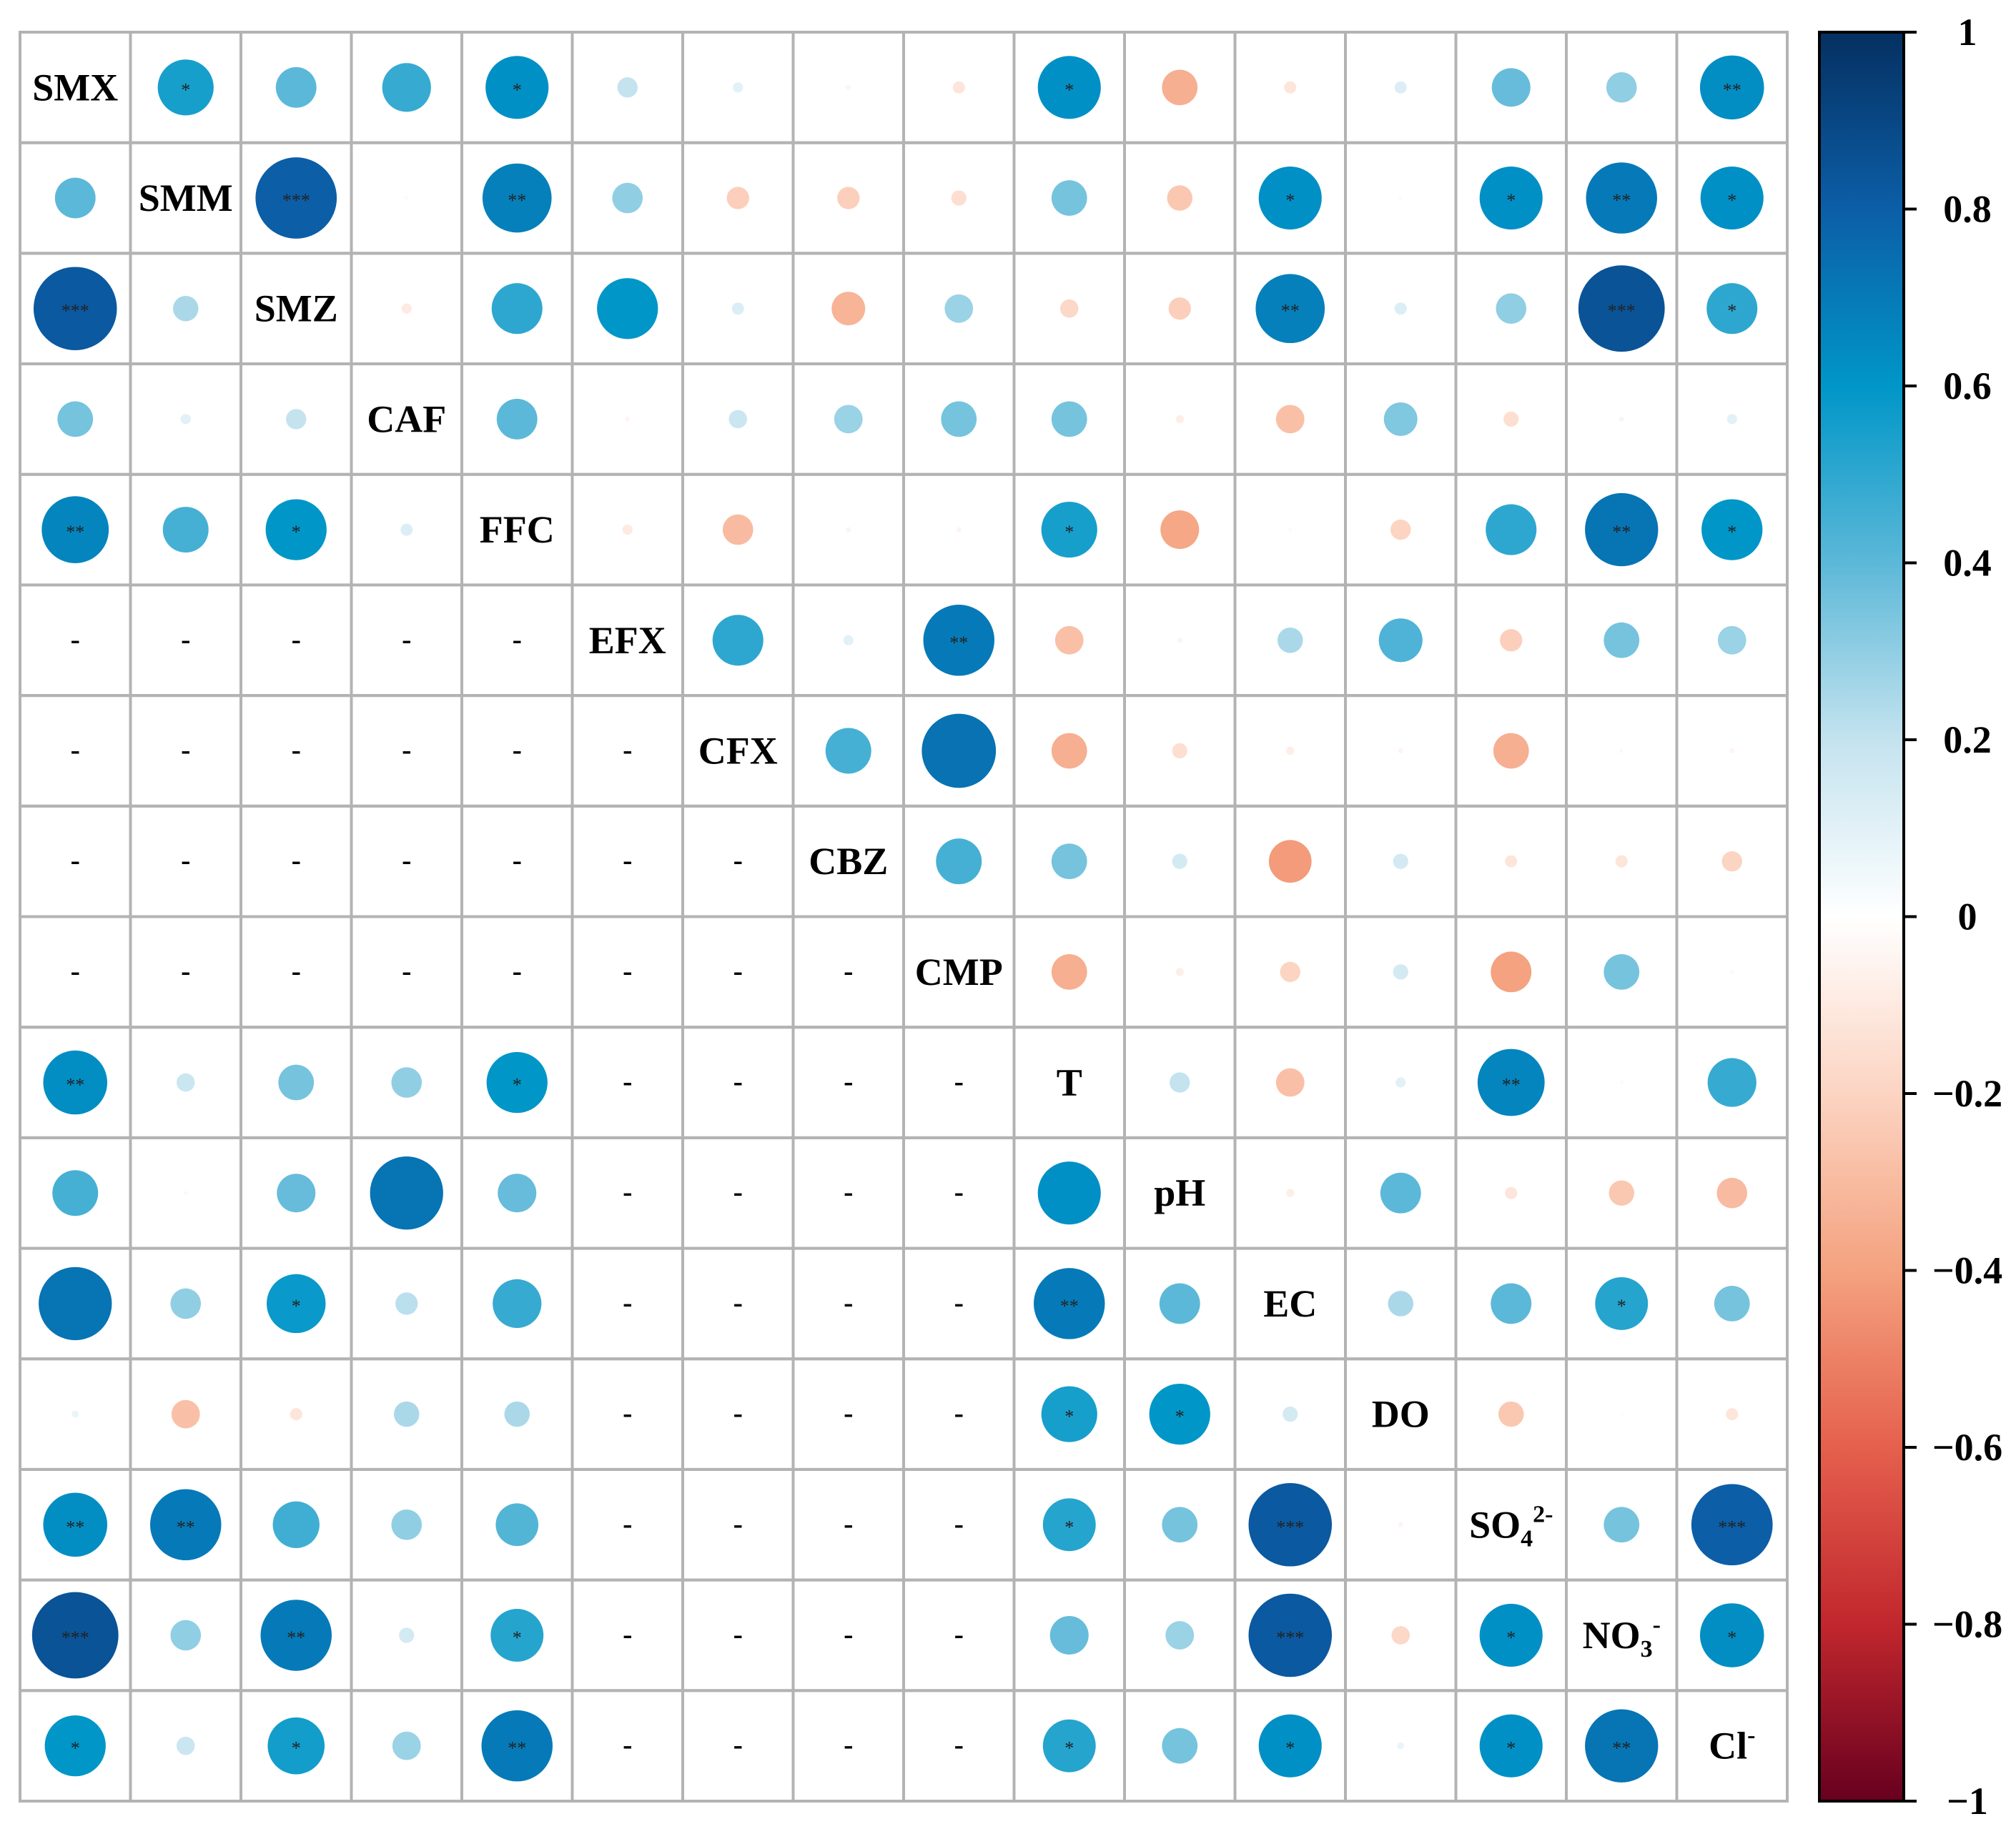 The height and width of the screenshot is (1834, 2016). Describe the element at coordinates (959, 972) in the screenshot. I see `variable-label: CMP` at that location.